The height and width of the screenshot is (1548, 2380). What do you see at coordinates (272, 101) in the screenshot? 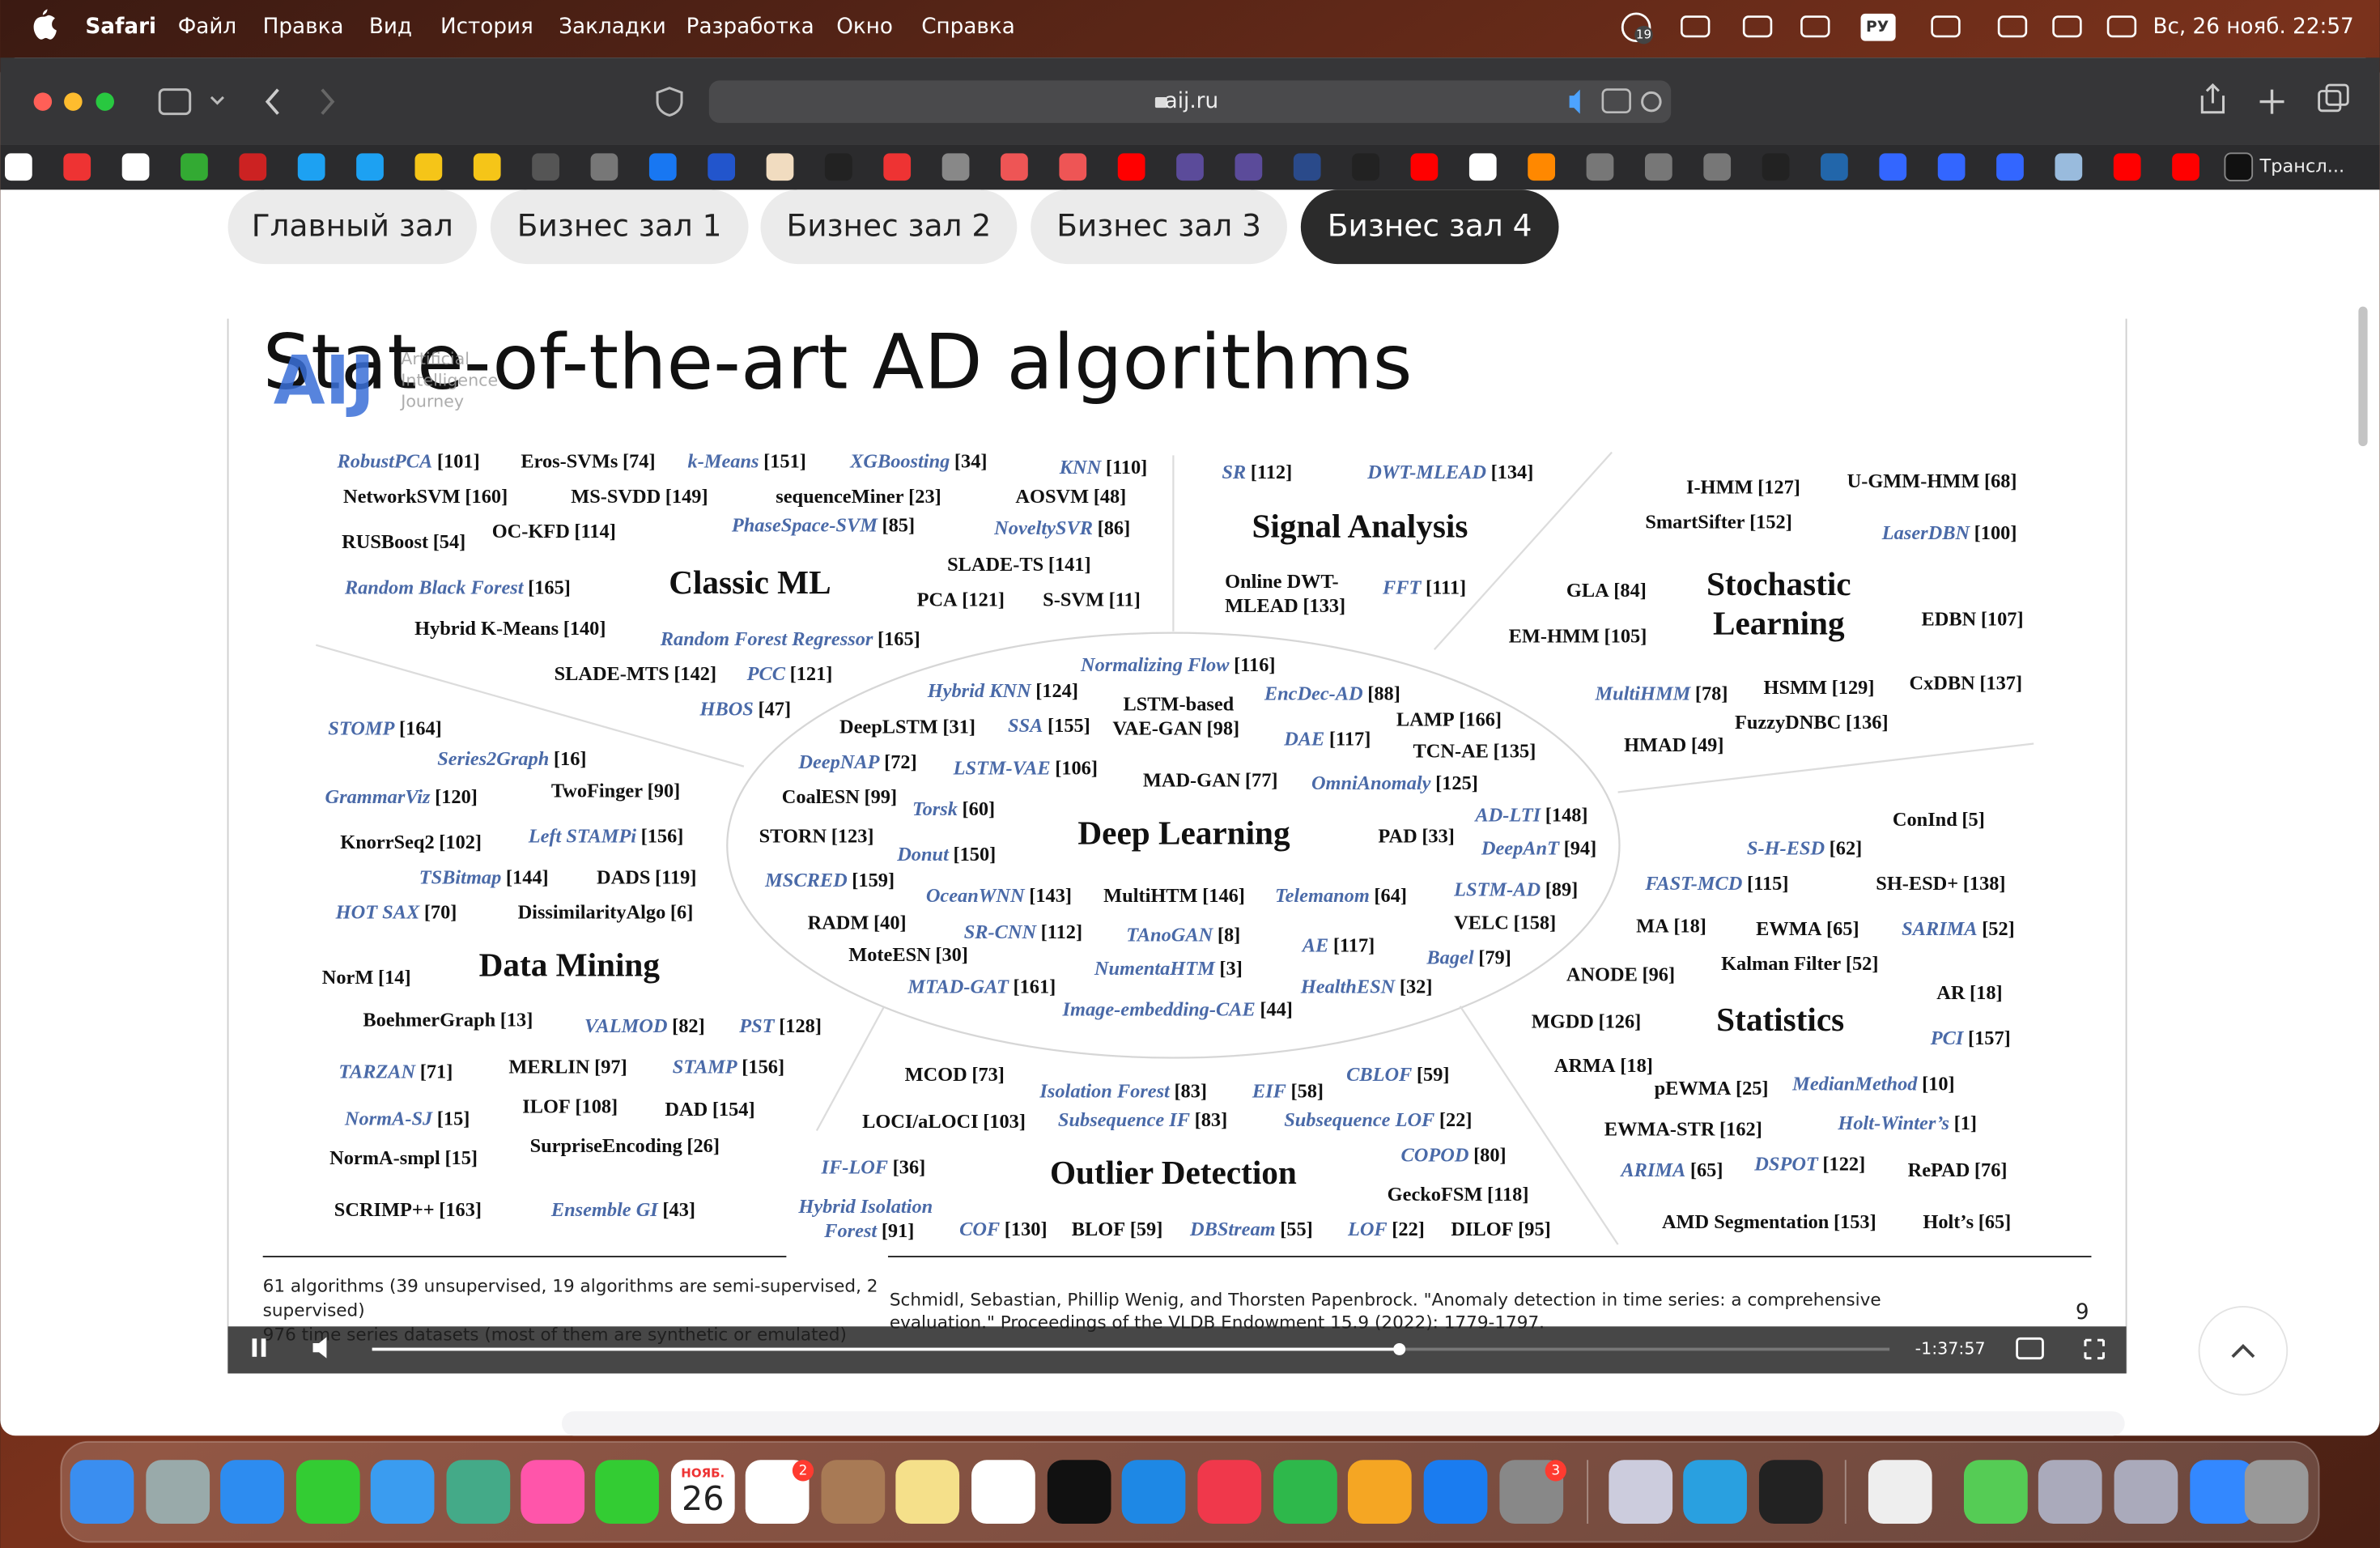
I see `back-button` at bounding box center [272, 101].